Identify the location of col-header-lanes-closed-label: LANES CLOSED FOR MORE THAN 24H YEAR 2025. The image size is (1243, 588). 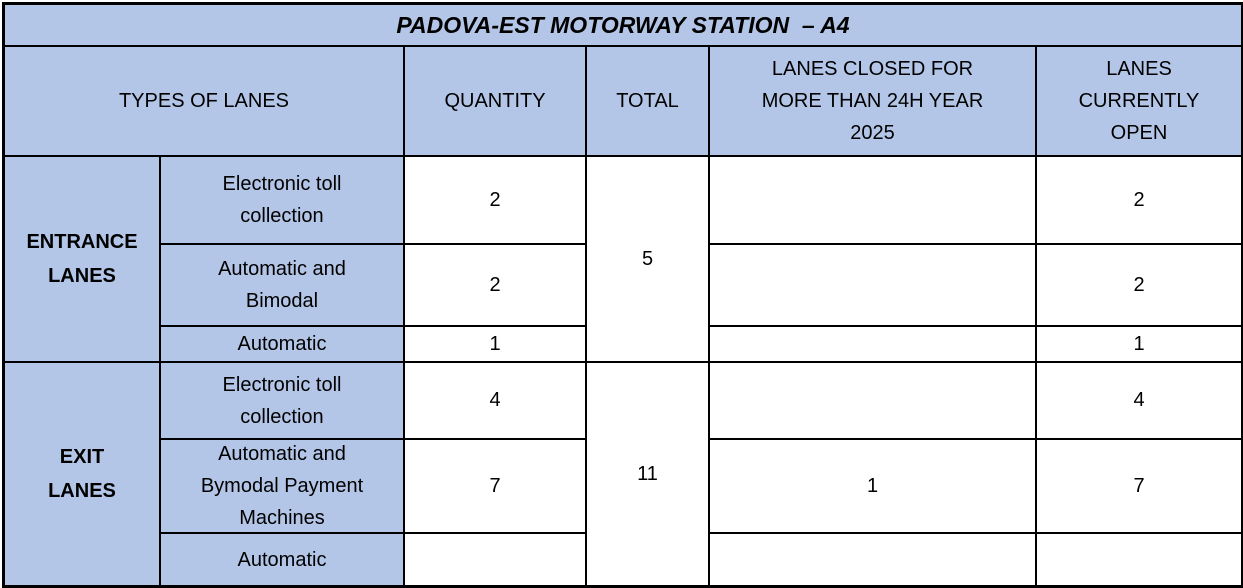
(872, 101).